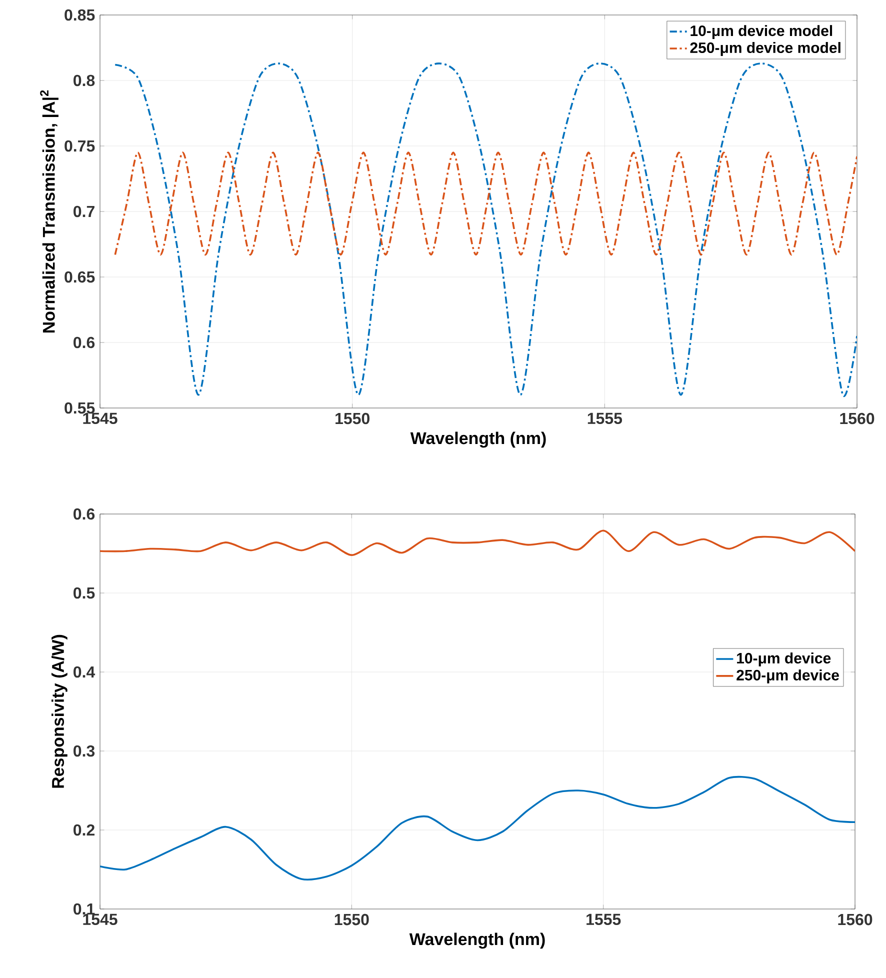 The height and width of the screenshot is (978, 886). Describe the element at coordinates (79, 277) in the screenshot. I see `y-tick-label: 0.65` at that location.